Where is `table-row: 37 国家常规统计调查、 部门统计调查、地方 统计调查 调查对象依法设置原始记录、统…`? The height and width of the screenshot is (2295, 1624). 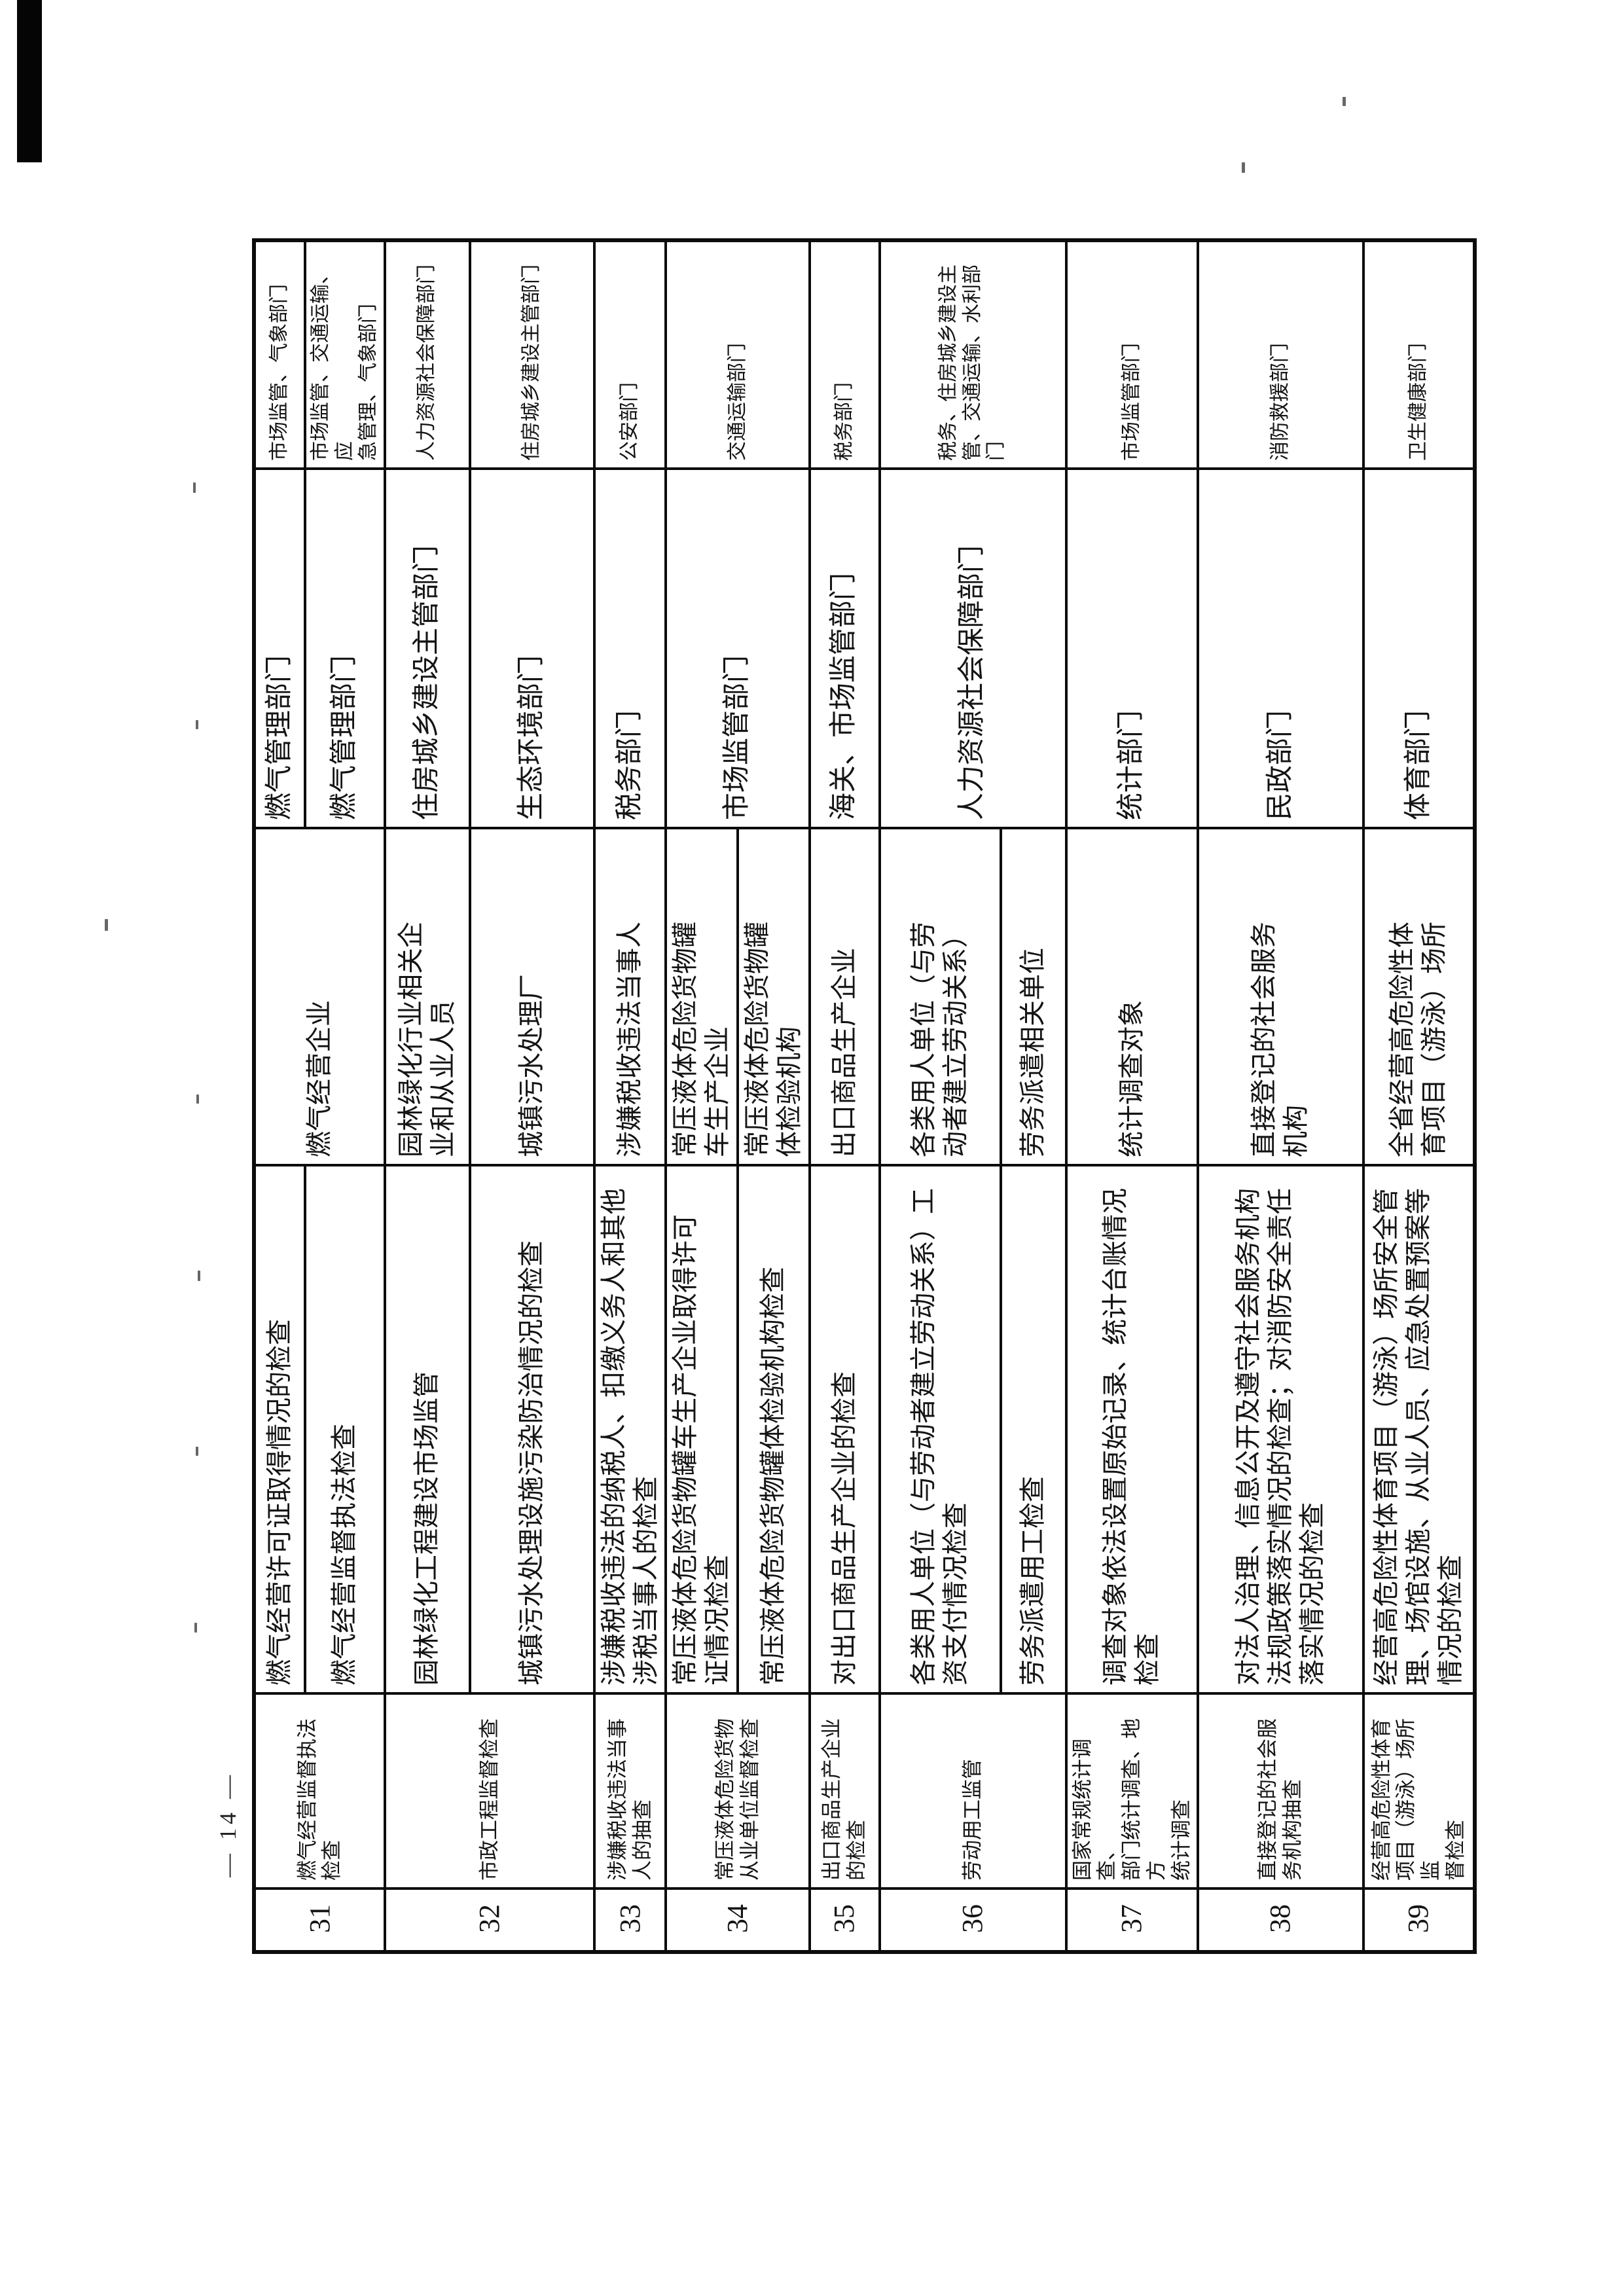 table-row: 37 国家常规统计调查、 部门统计调查、地方 统计调查 调查对象依法设置原始记录、统… is located at coordinates (1132, 1096).